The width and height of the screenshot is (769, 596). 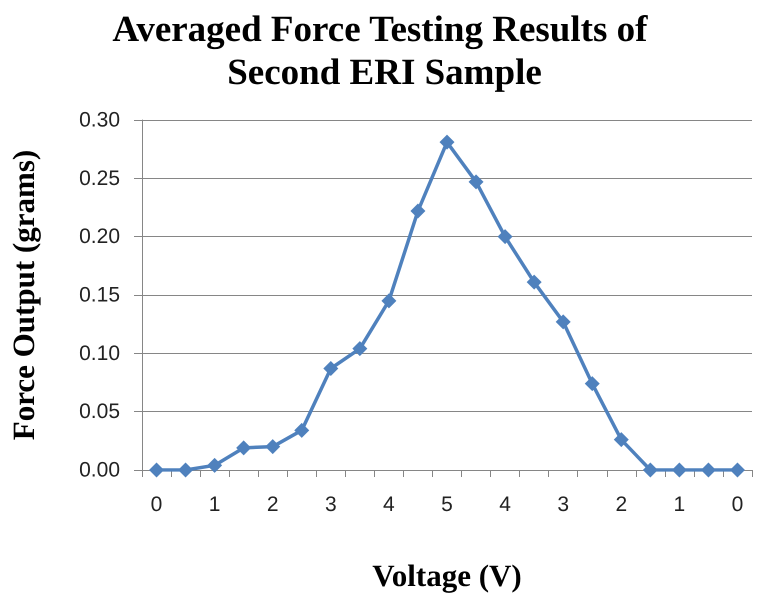 What do you see at coordinates (384, 51) in the screenshot?
I see `chart-title: Averaged Force Testing Results of Second ERI Sample` at bounding box center [384, 51].